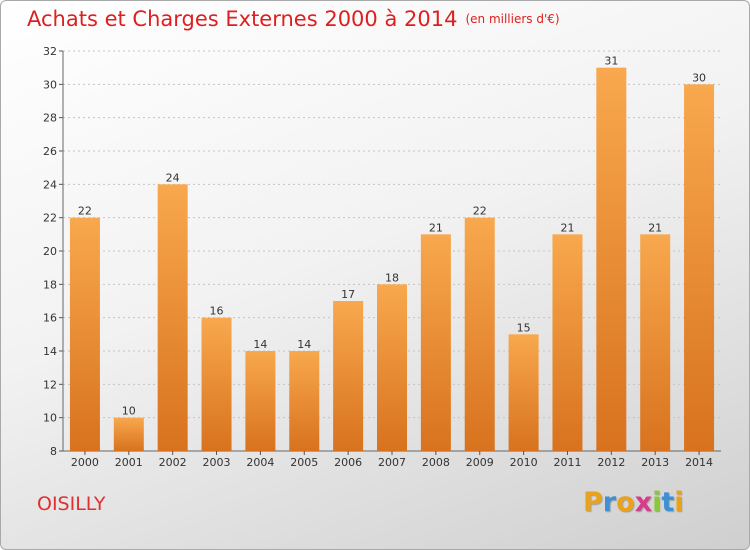  What do you see at coordinates (71, 504) in the screenshot?
I see `city-name: OISILLY` at bounding box center [71, 504].